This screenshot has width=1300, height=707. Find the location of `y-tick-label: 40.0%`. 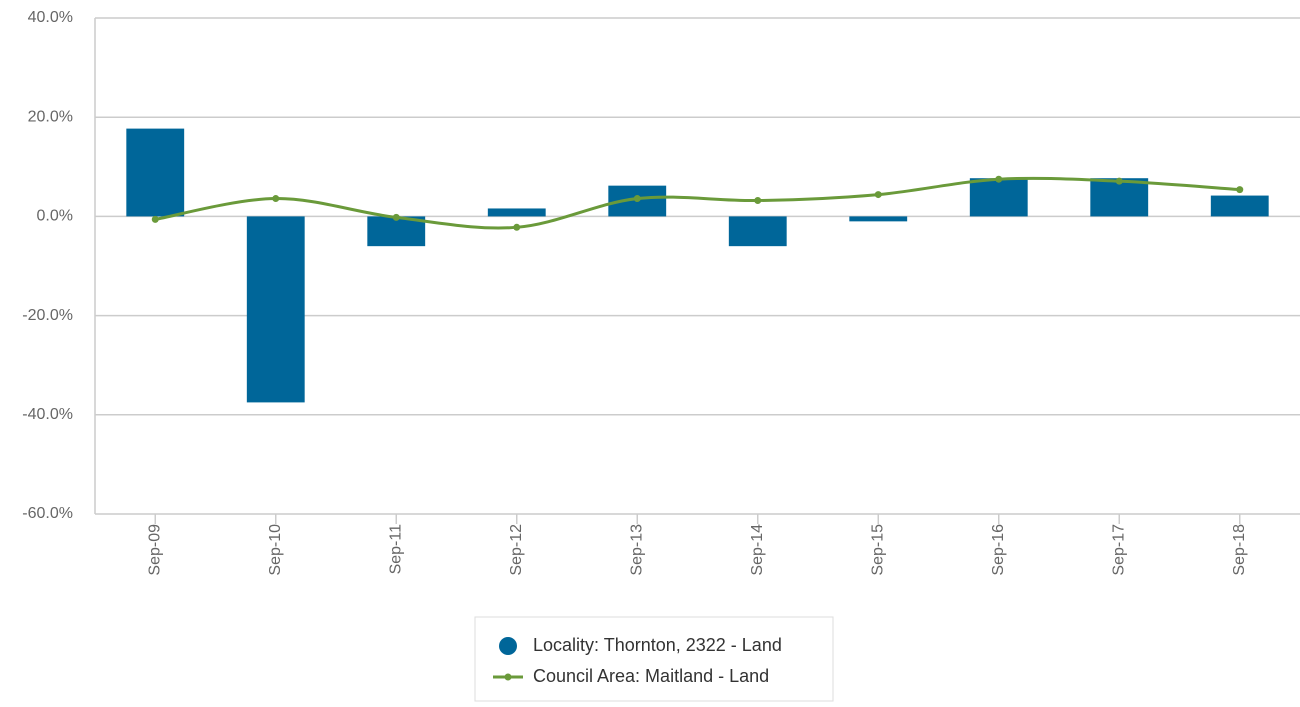

y-tick-label: 40.0% is located at coordinates (50, 17).